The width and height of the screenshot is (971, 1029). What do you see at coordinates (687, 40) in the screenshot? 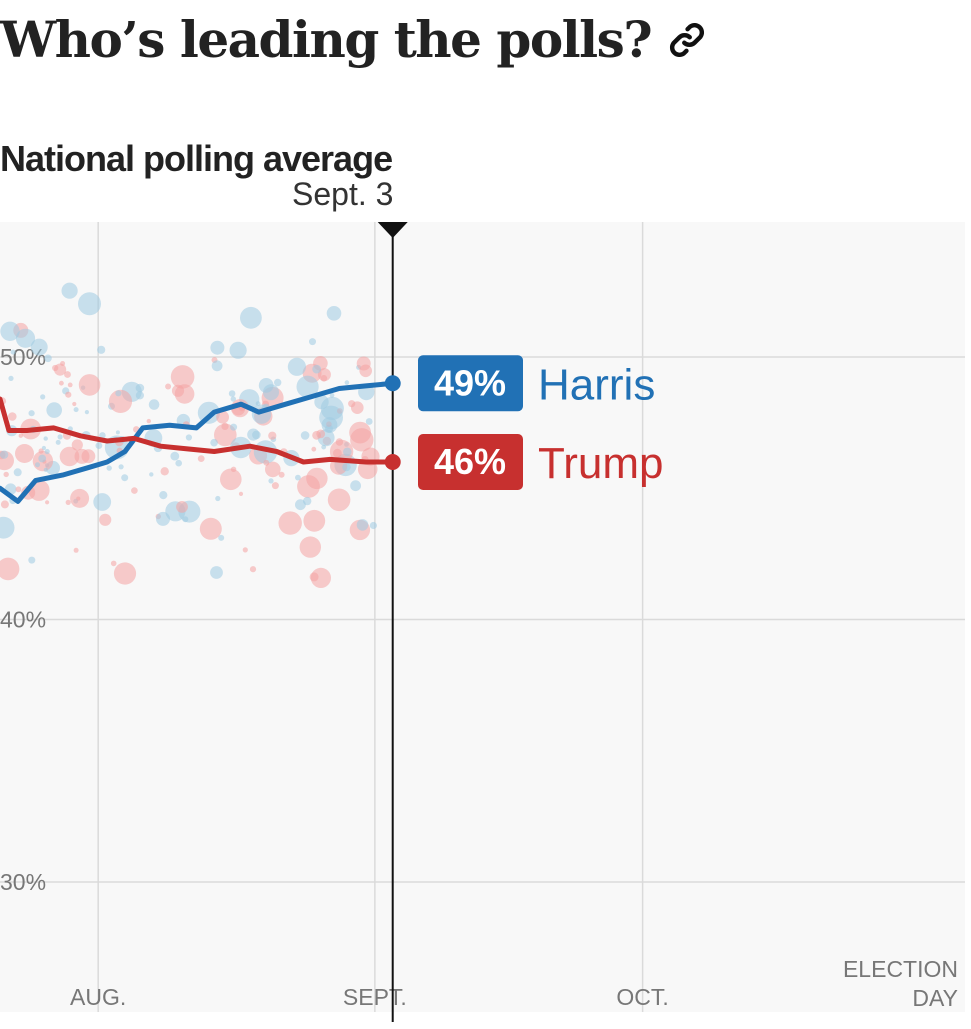
I see `link-icon` at bounding box center [687, 40].